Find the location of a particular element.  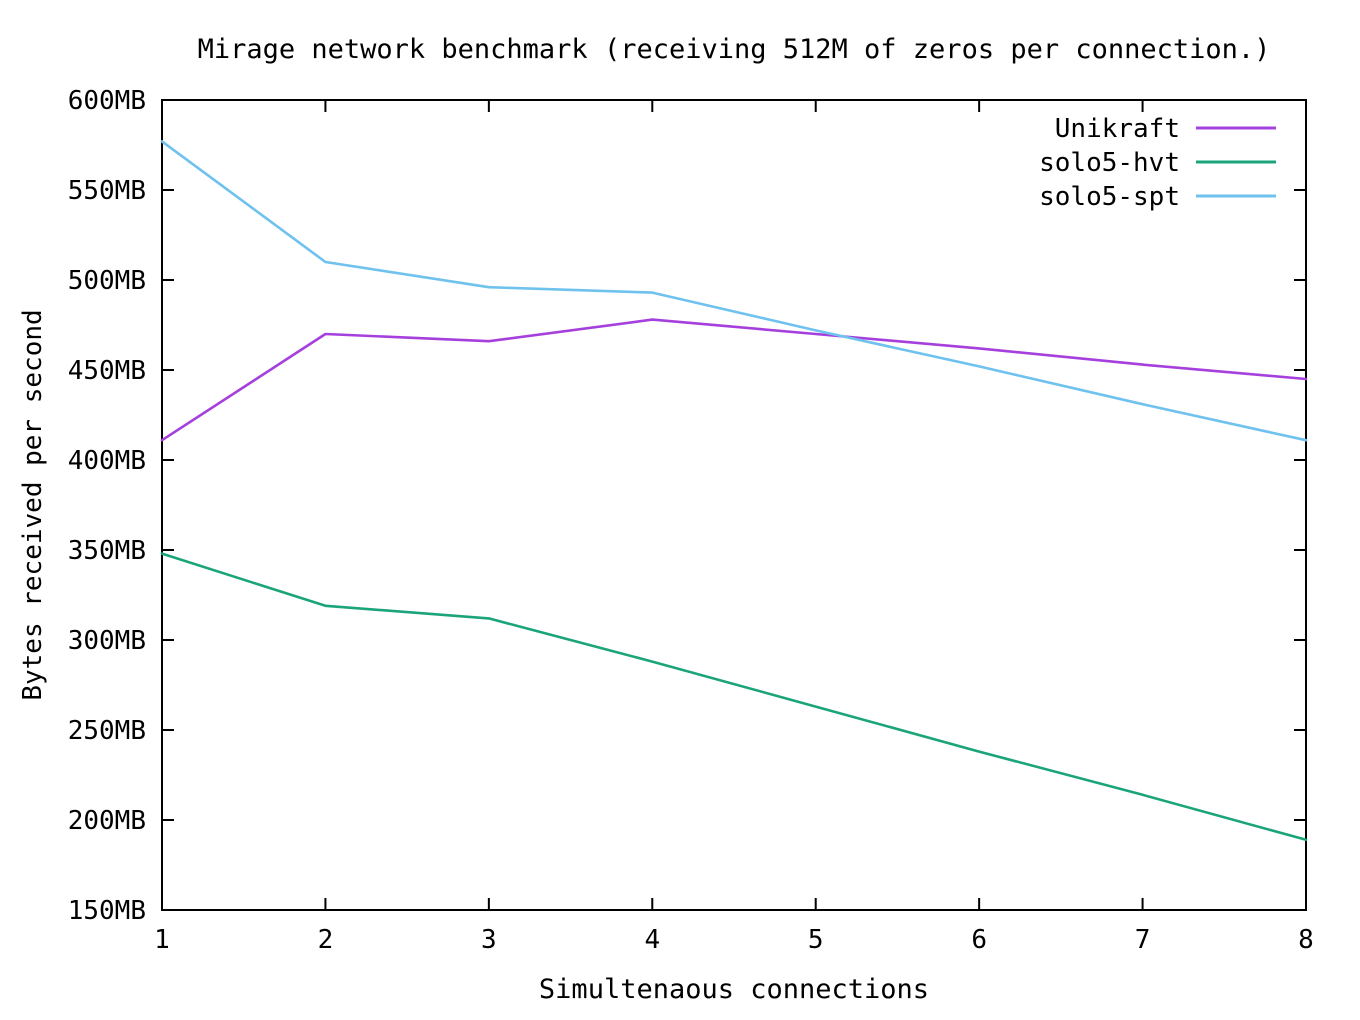

x-tick-label: 4 is located at coordinates (652, 940).